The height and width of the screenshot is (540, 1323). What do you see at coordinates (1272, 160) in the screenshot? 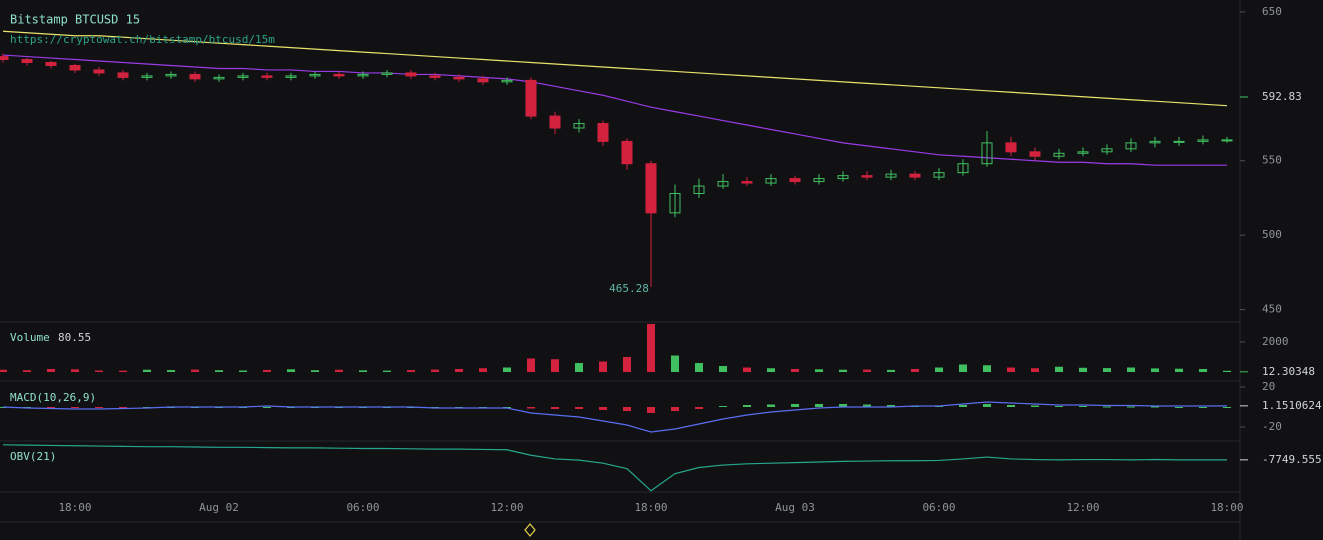
I see `y-tick-label: 550` at bounding box center [1272, 160].